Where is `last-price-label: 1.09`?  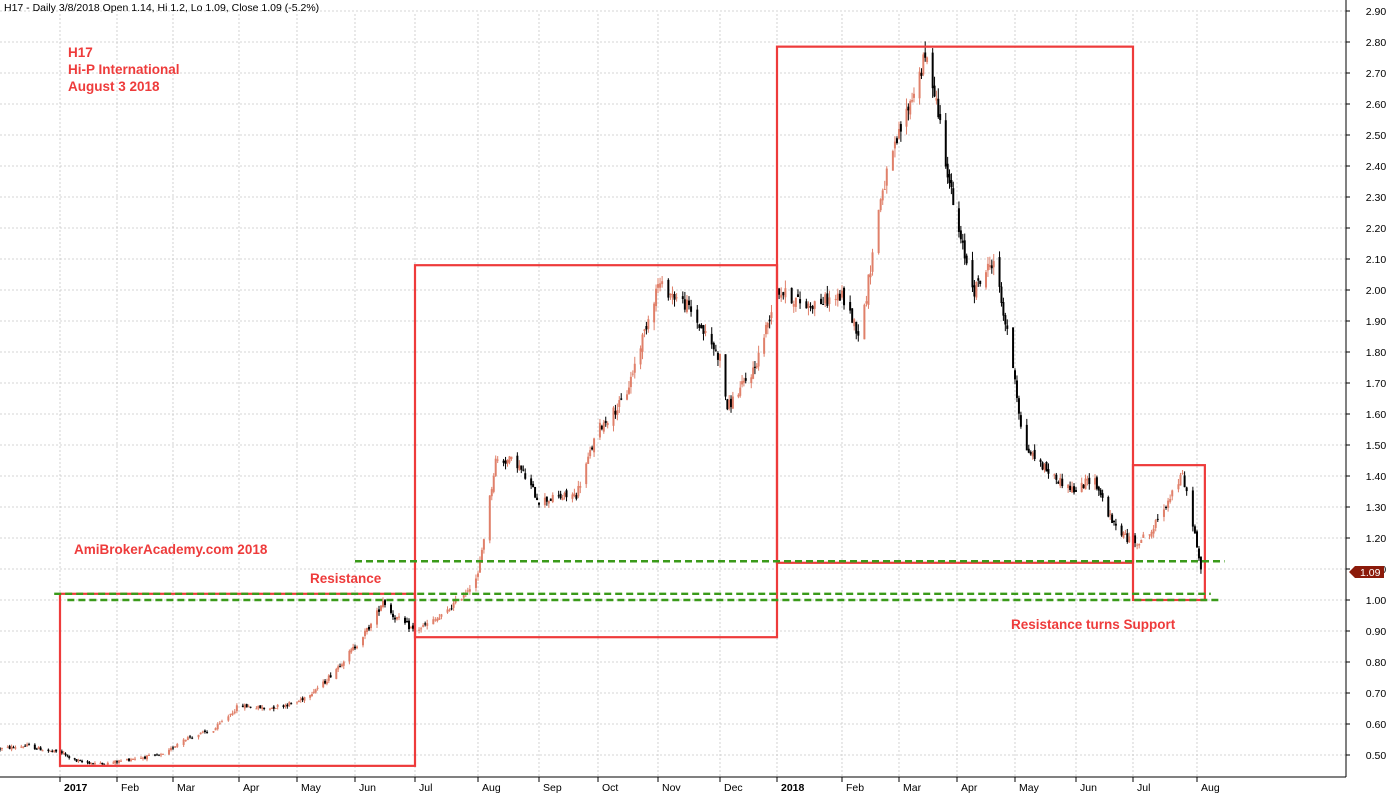 last-price-label: 1.09 is located at coordinates (1370, 573).